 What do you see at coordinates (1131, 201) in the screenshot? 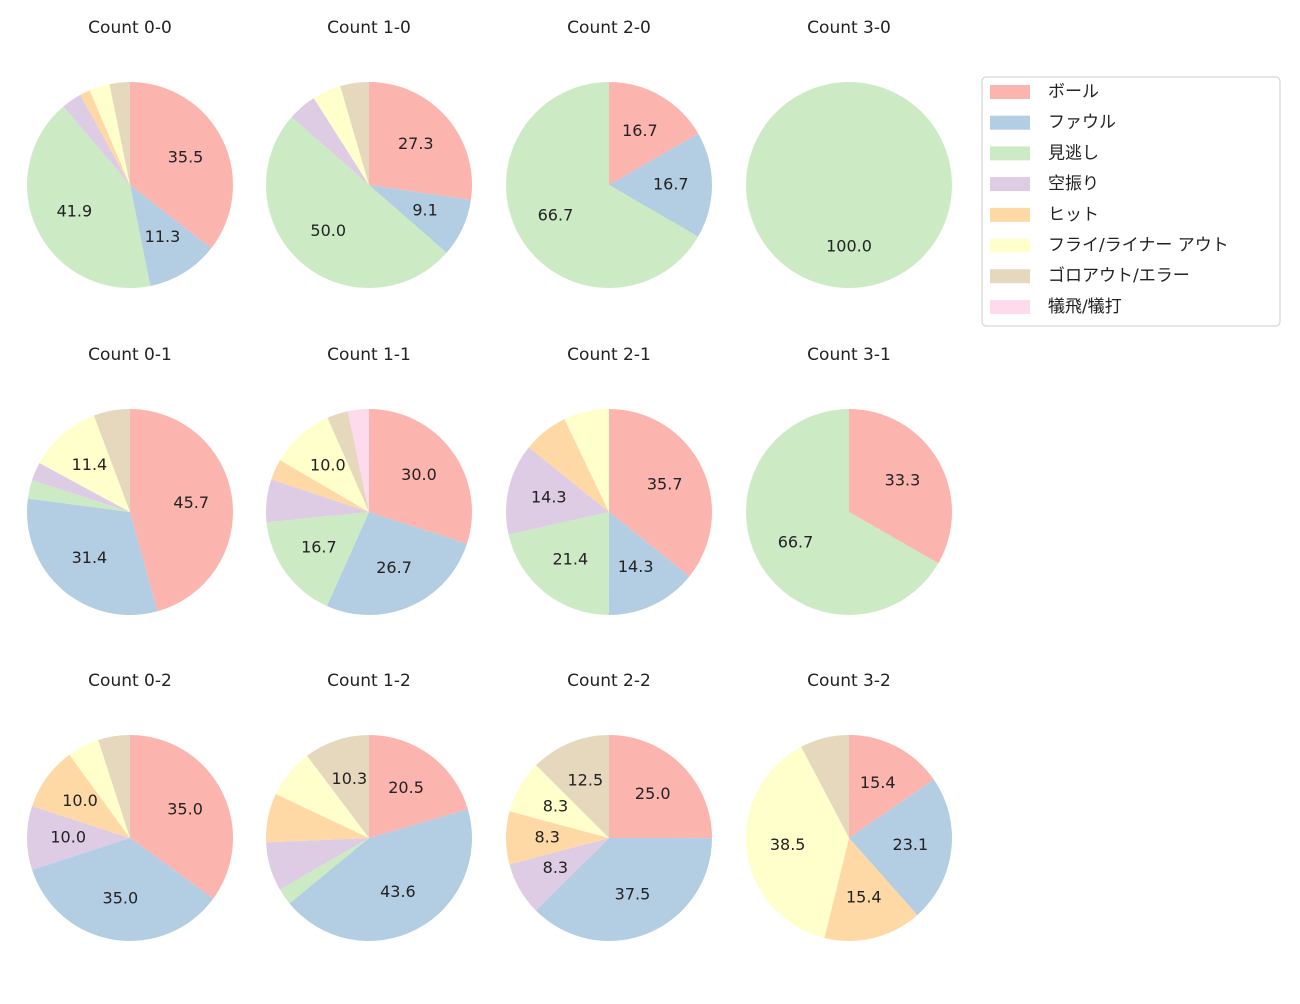
I see `legend-box` at bounding box center [1131, 201].